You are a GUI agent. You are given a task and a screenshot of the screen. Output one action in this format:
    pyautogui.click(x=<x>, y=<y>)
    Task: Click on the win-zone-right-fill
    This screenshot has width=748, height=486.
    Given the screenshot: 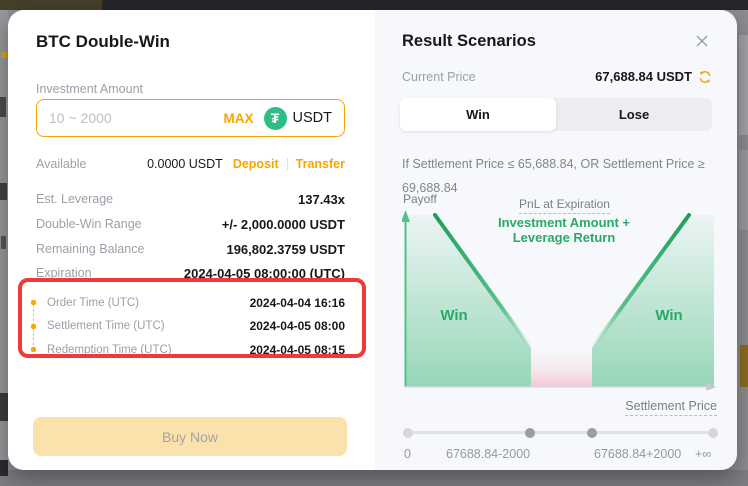 What is the action you would take?
    pyautogui.click(x=653, y=301)
    